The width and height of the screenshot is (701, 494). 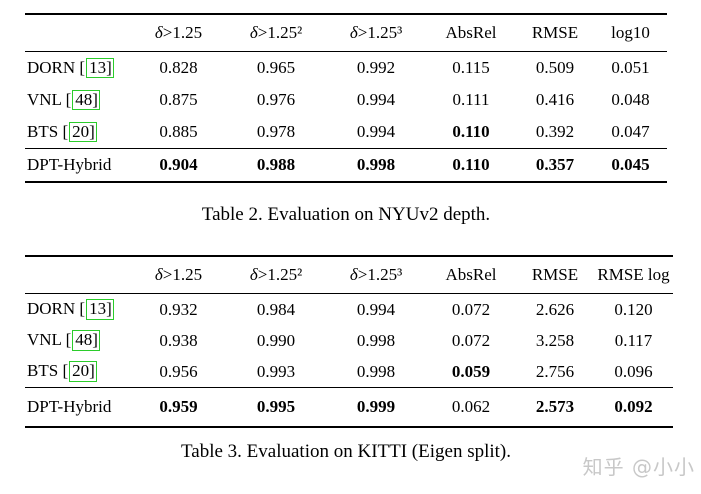 I want to click on citation-number: 13, so click(x=98, y=309).